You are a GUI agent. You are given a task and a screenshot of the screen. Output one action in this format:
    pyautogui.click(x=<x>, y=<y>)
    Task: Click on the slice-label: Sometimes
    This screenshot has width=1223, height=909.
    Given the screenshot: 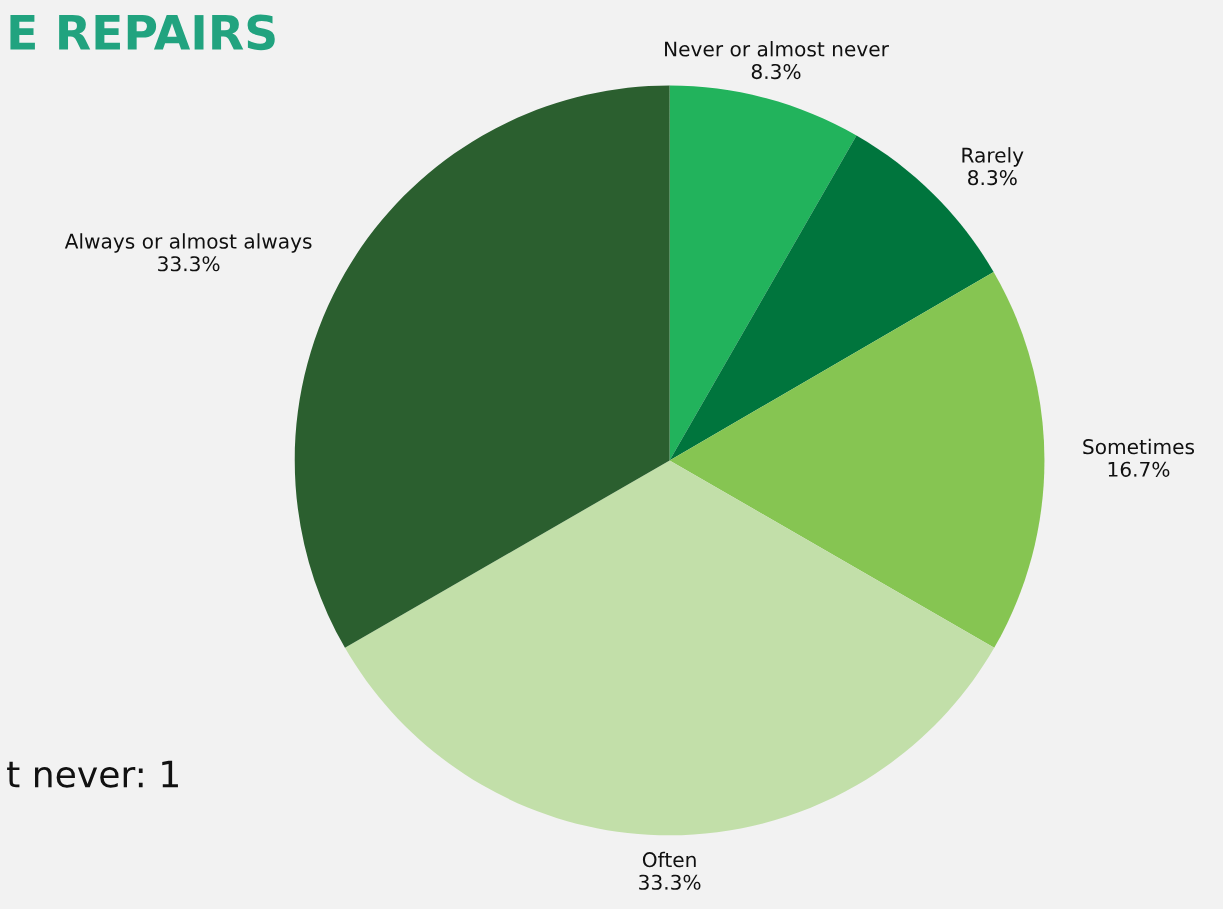 What is the action you would take?
    pyautogui.click(x=1139, y=446)
    